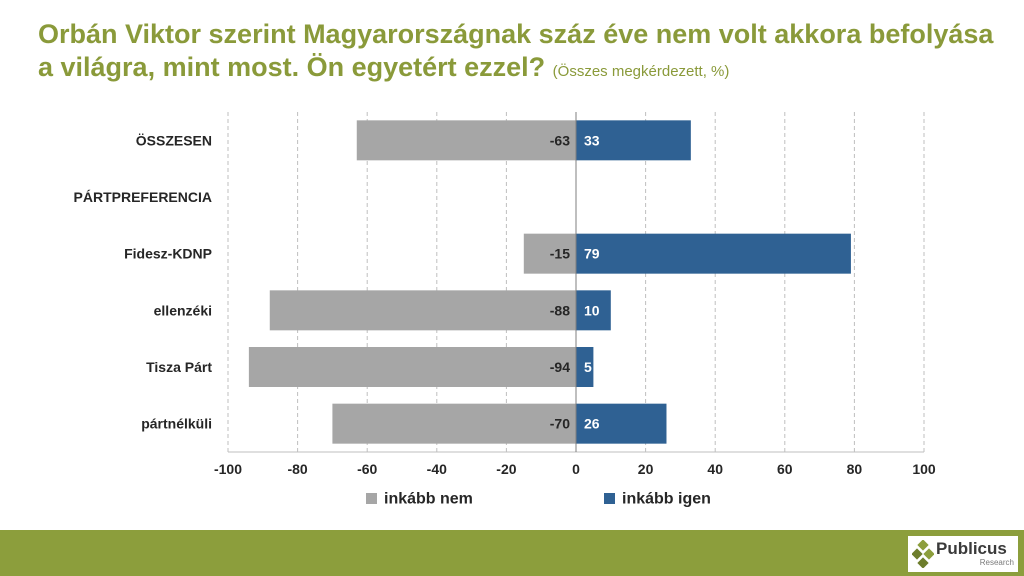  I want to click on x-tick-label: -40, so click(437, 469).